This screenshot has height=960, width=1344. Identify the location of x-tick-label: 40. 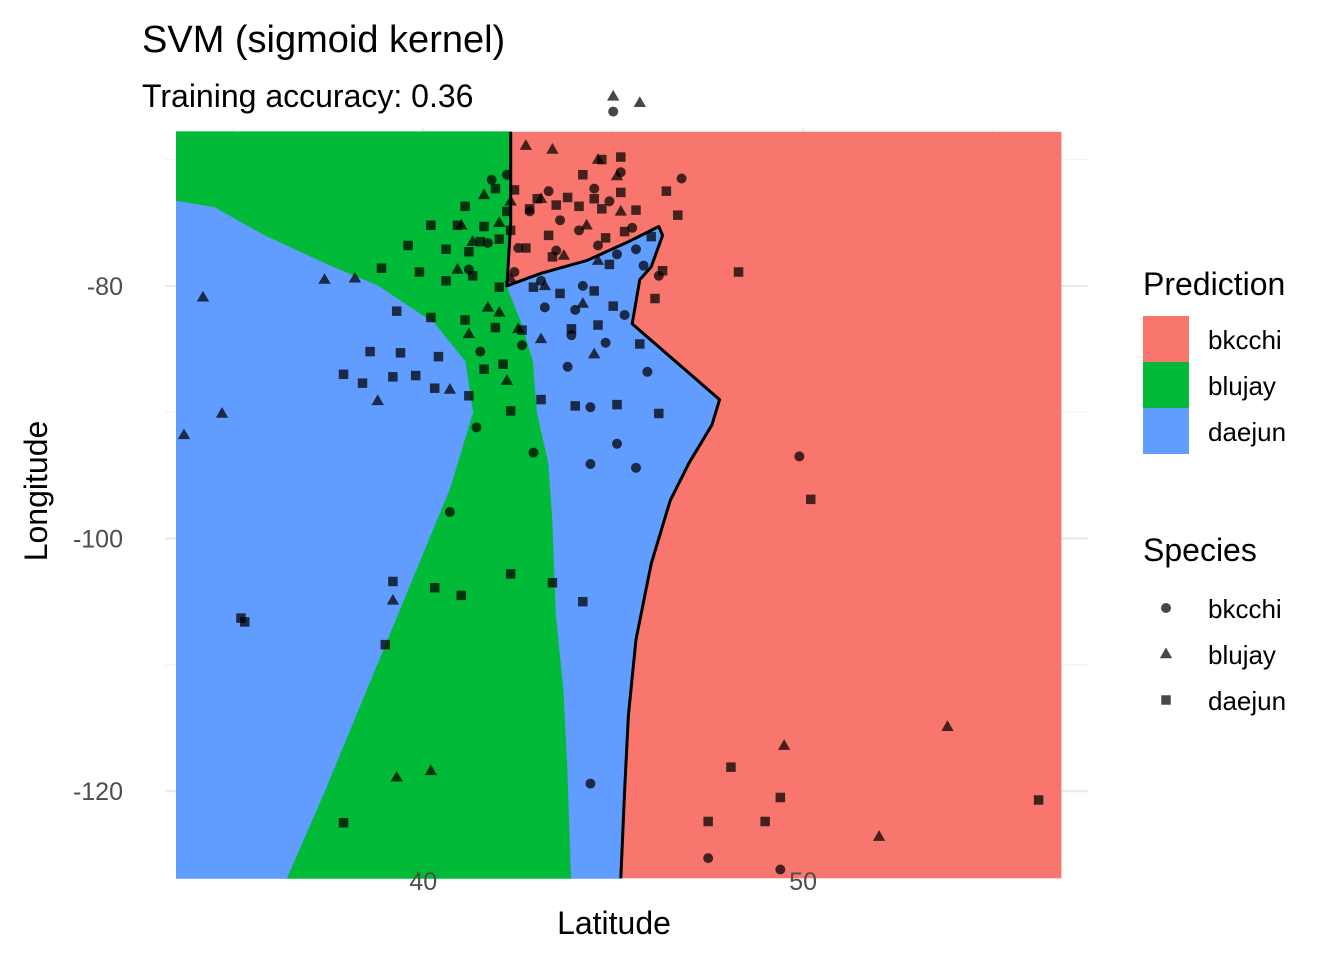
(423, 882).